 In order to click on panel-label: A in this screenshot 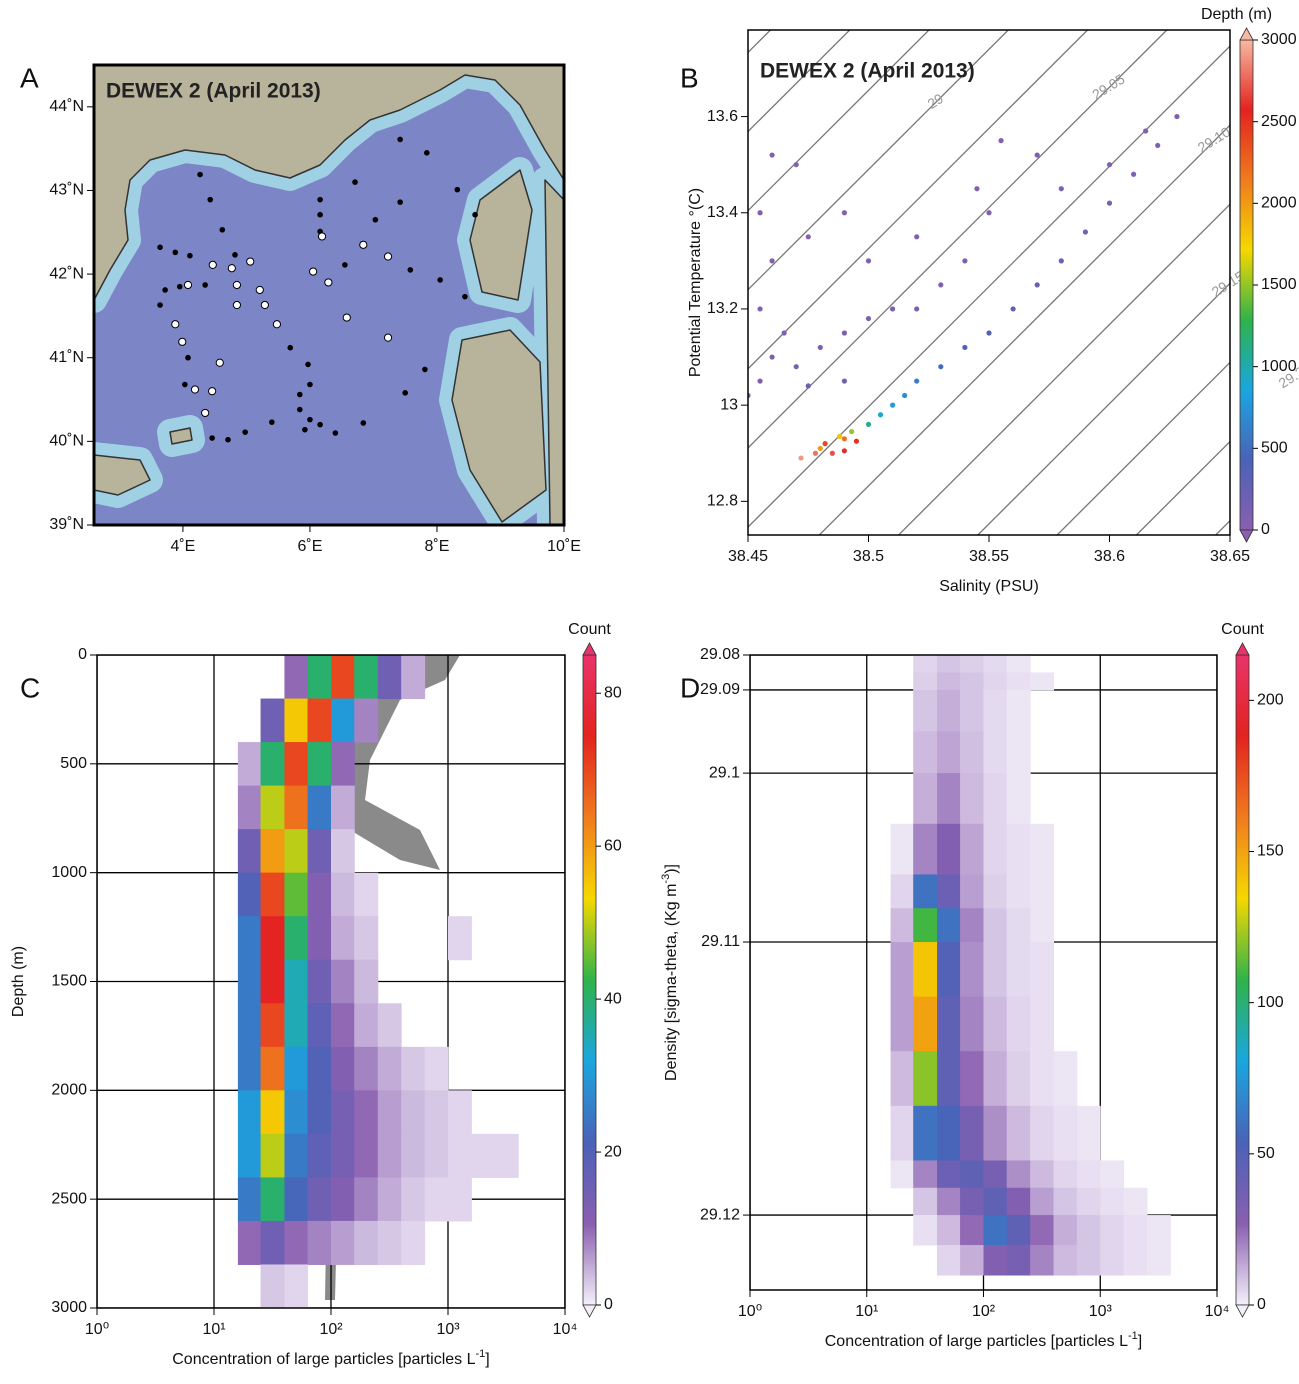, I will do `click(29, 77)`.